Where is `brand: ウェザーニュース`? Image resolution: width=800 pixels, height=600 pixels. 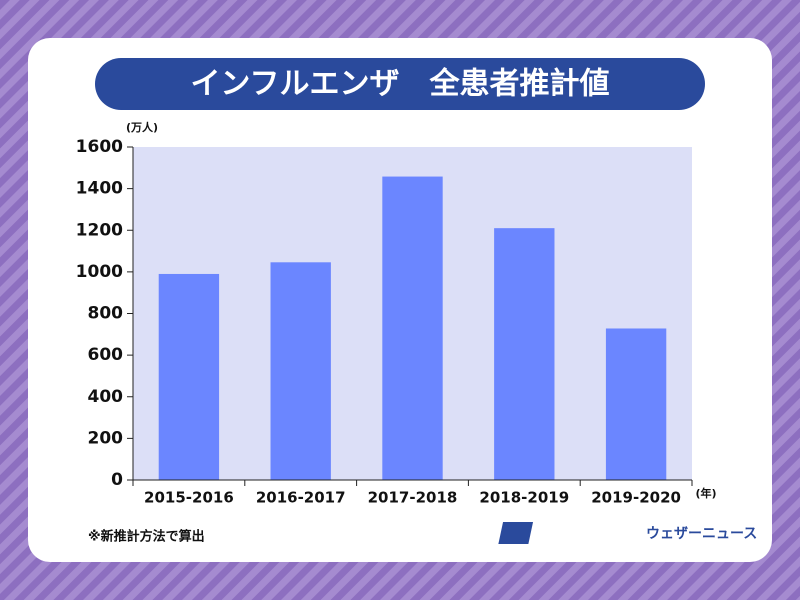 brand: ウェザーニュース is located at coordinates (701, 534).